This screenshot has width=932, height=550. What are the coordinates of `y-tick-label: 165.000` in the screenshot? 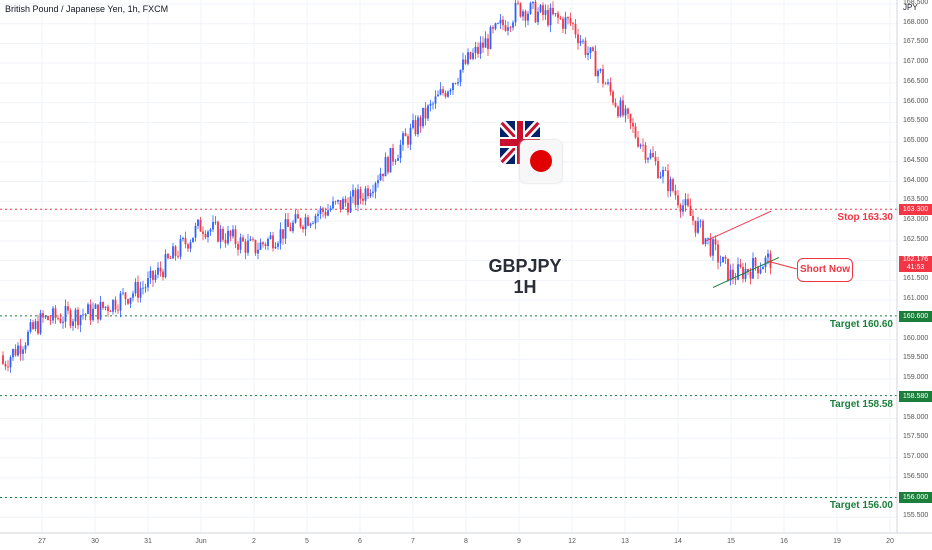 It's located at (916, 141).